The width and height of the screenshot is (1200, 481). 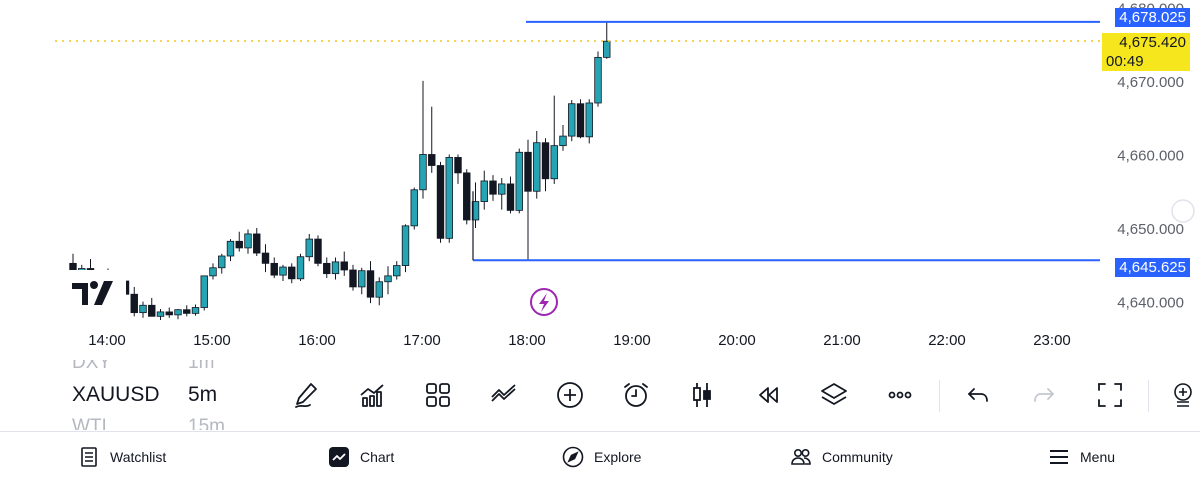 I want to click on add-icon, so click(x=570, y=395).